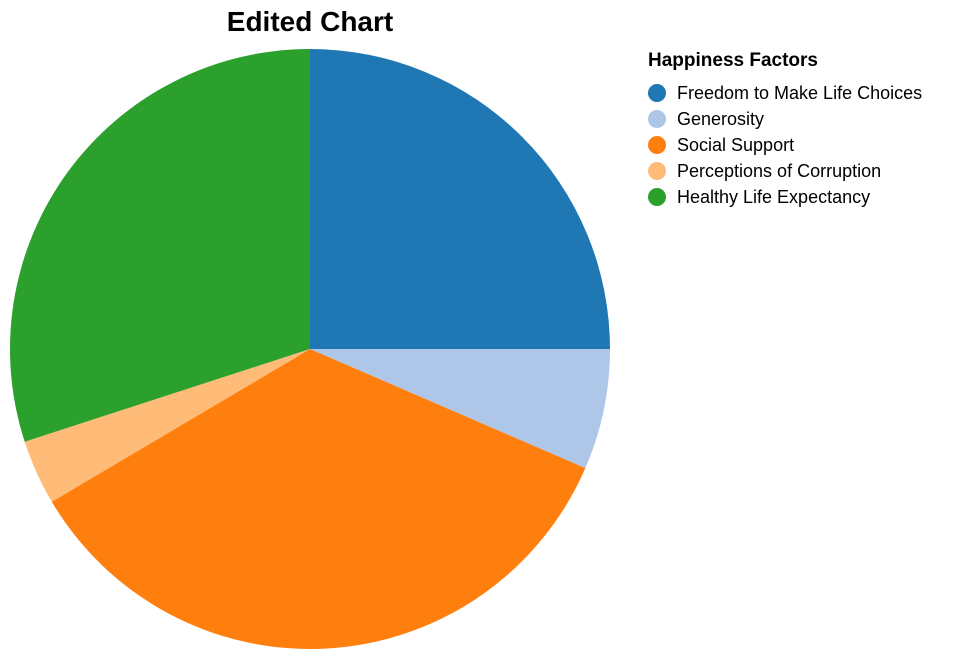 This screenshot has width=962, height=660. I want to click on legend-item: Generosity, so click(785, 119).